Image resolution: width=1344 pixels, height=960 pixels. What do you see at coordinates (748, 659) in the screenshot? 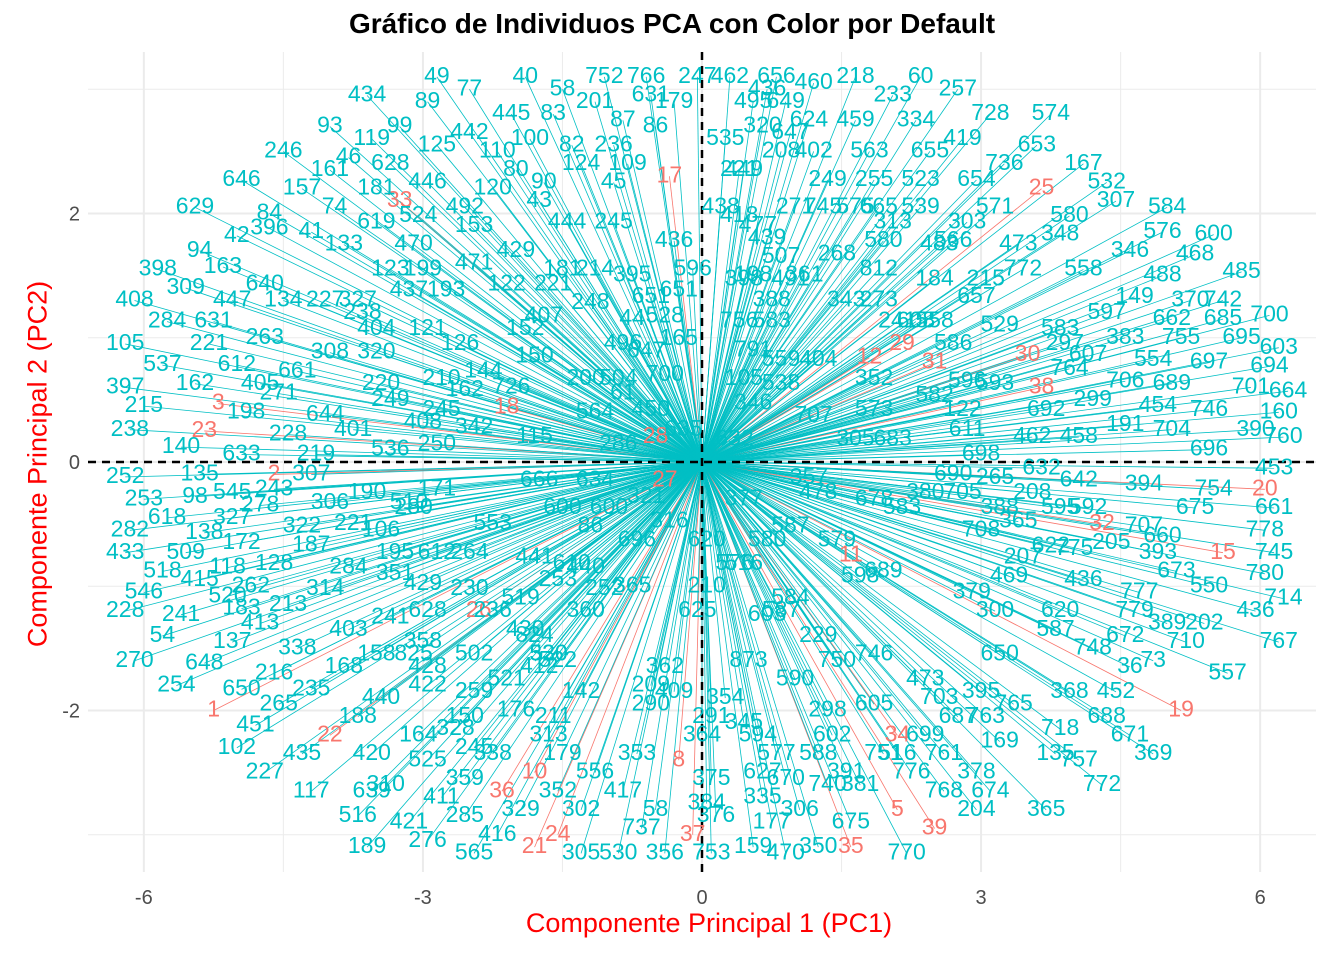
I see `point-label: 873` at bounding box center [748, 659].